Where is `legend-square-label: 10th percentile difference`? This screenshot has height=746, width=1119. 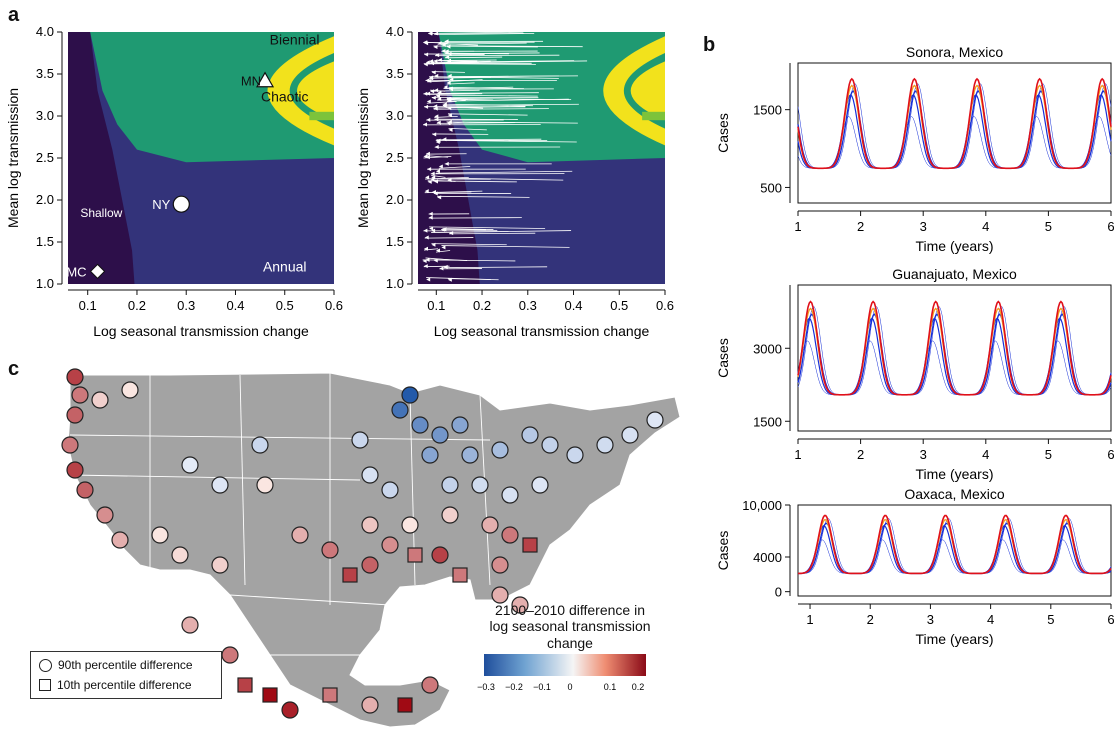 legend-square-label: 10th percentile difference is located at coordinates (124, 685).